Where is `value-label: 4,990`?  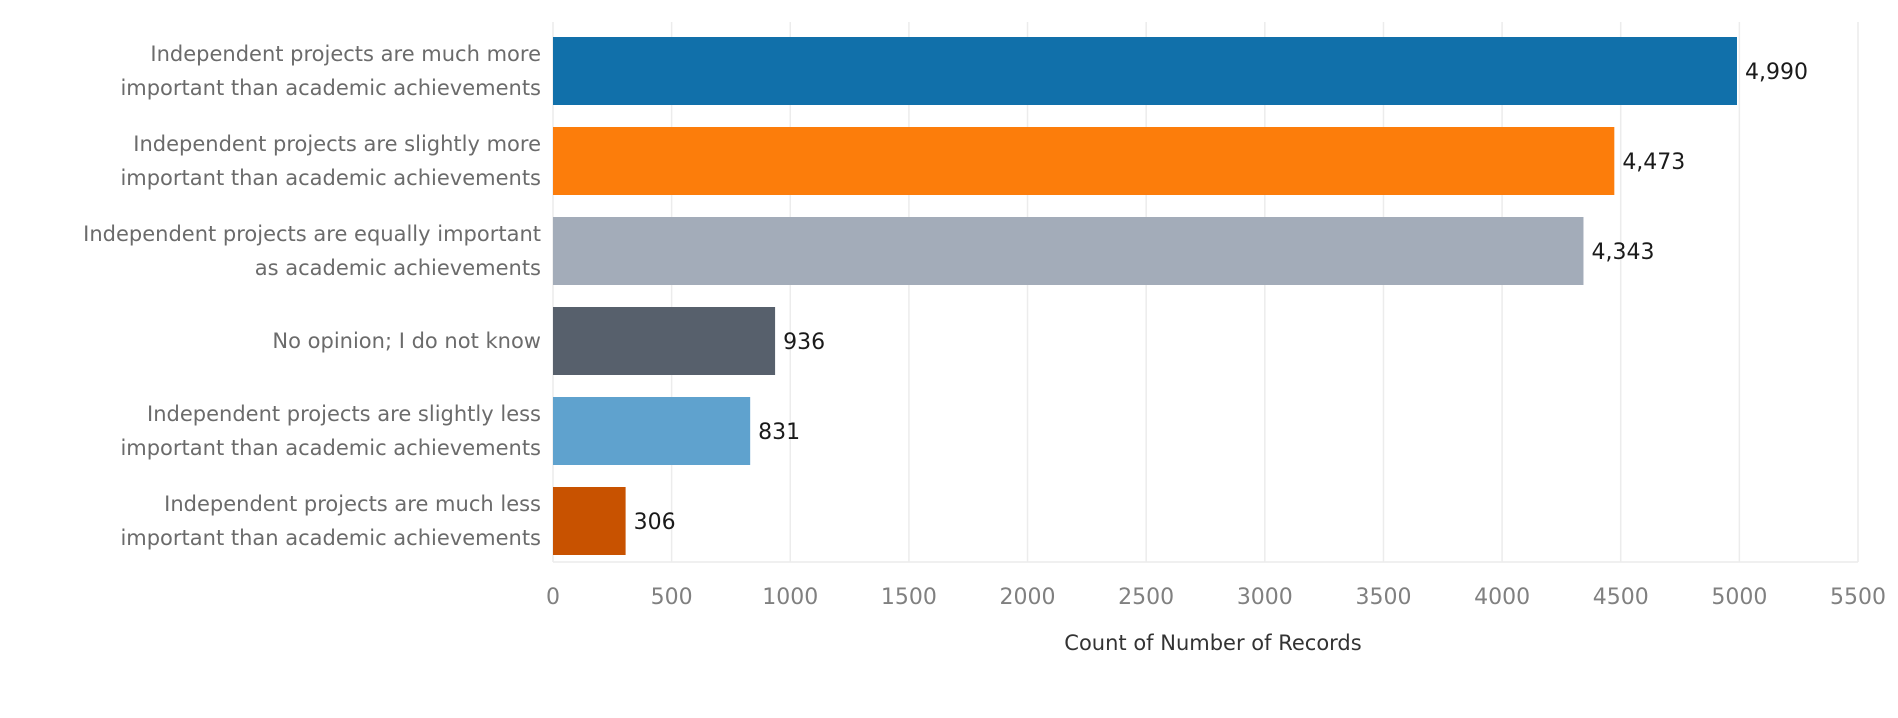 value-label: 4,990 is located at coordinates (1776, 72).